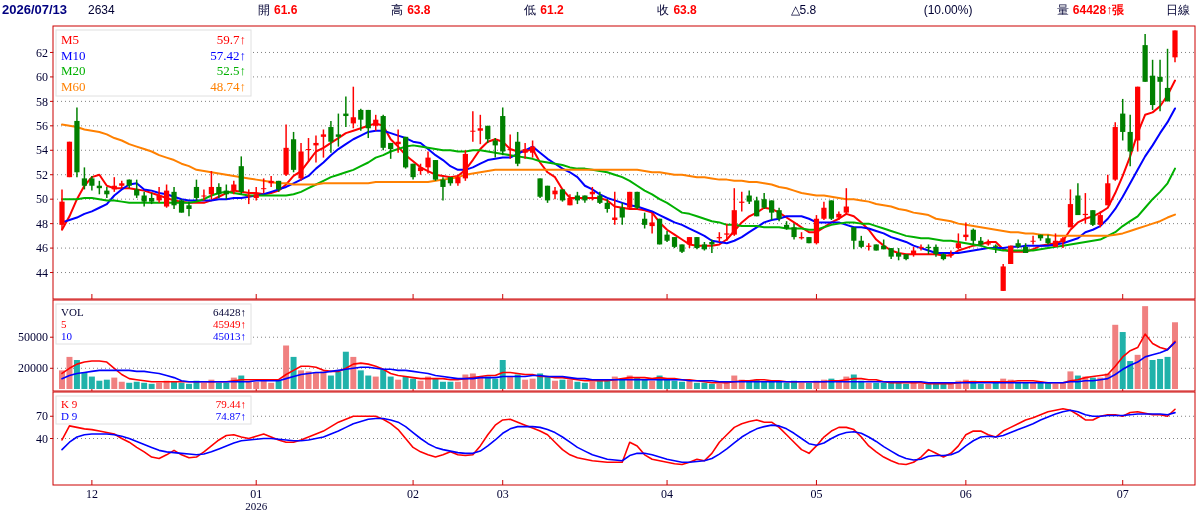 Image resolution: width=1197 pixels, height=512 pixels. I want to click on text: 5 45949↑, so click(153, 323).